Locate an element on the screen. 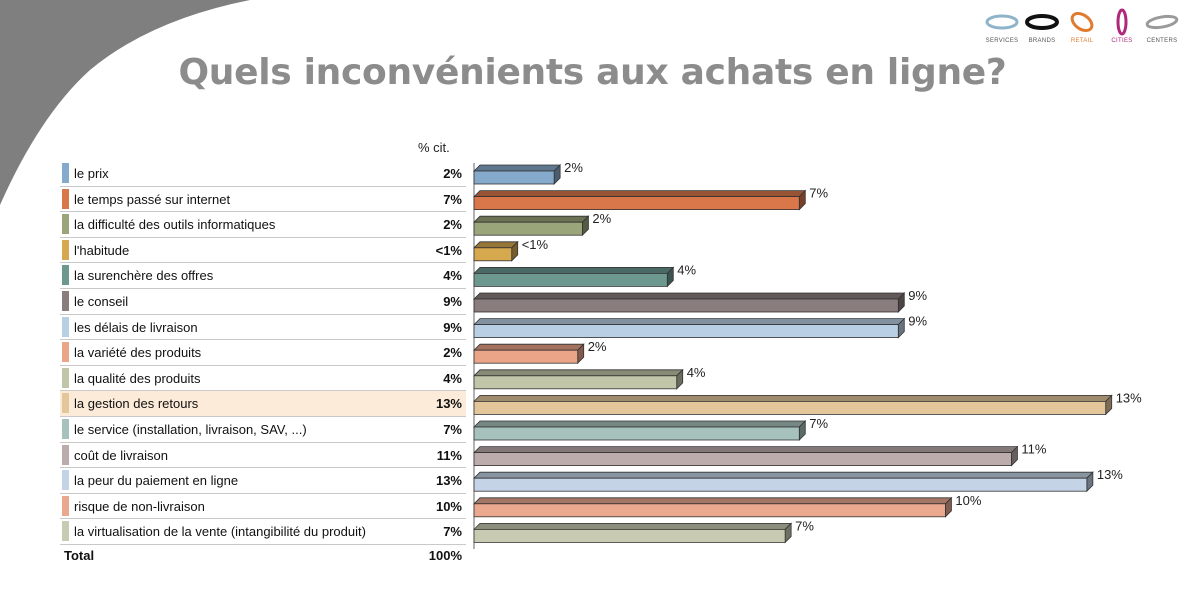 This screenshot has width=1185, height=589. table-row: la gestion des retours 13% is located at coordinates (263, 404).